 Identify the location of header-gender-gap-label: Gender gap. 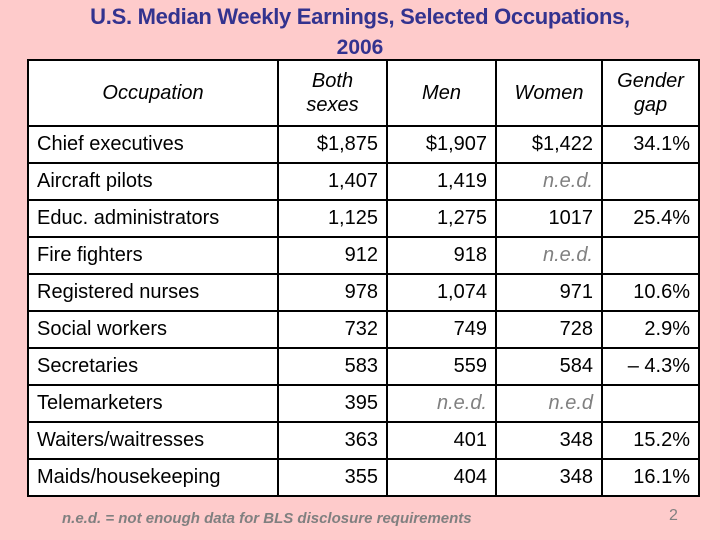
(650, 93).